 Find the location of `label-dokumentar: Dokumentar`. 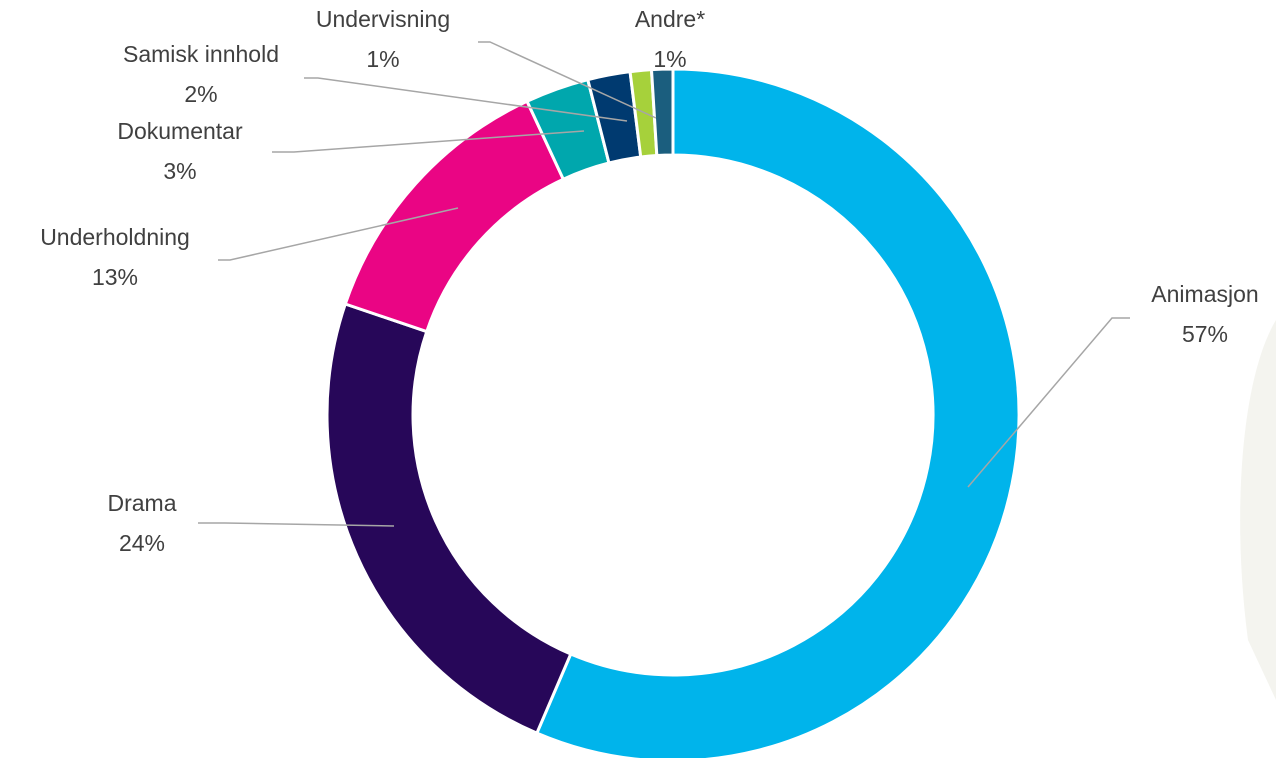

label-dokumentar: Dokumentar is located at coordinates (180, 131).